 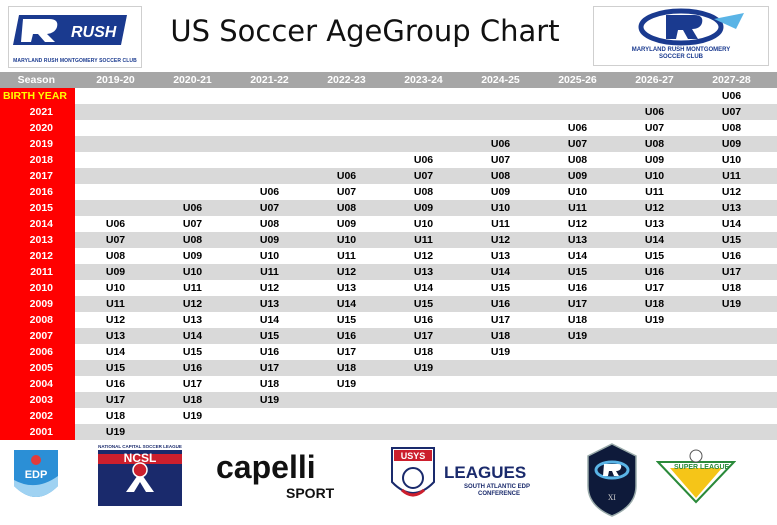 What do you see at coordinates (37, 288) in the screenshot?
I see `birth-year-cell: 2010` at bounding box center [37, 288].